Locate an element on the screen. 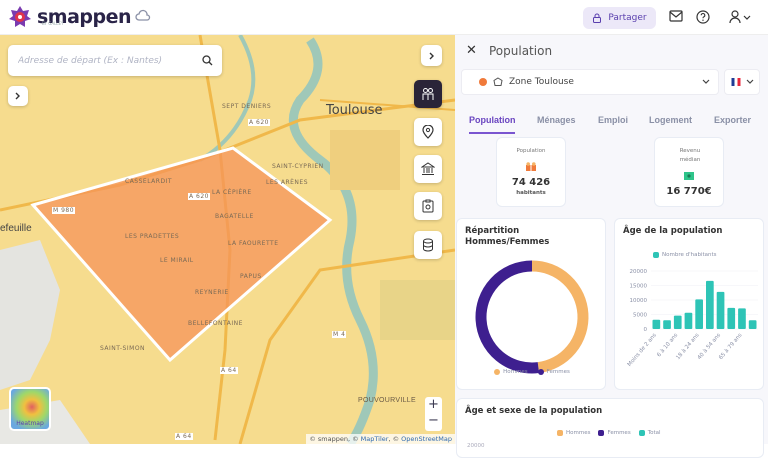 This screenshot has width=768, height=458. brand-name: smappen is located at coordinates (84, 17).